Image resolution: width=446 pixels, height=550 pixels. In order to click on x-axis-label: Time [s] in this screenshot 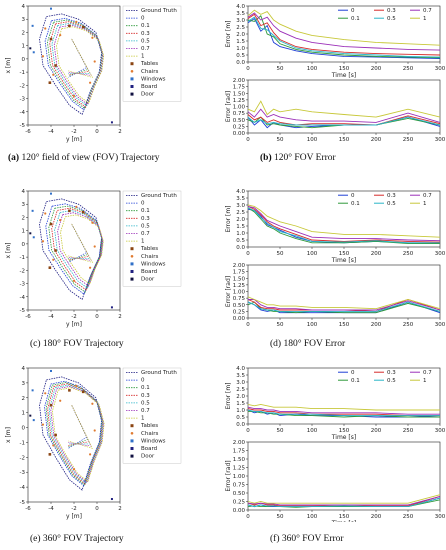, I will do `click(343, 437)`.